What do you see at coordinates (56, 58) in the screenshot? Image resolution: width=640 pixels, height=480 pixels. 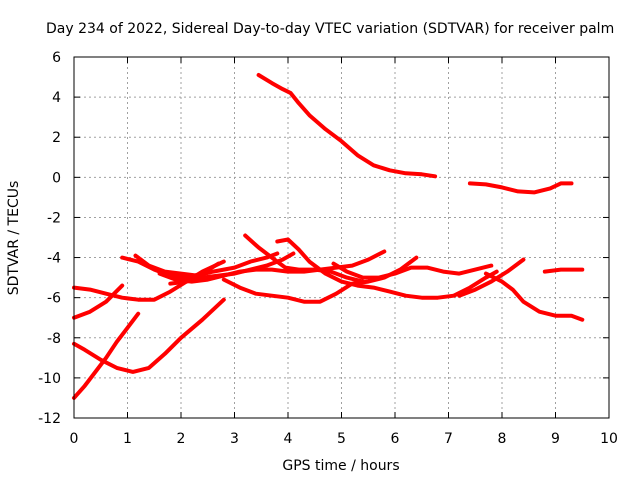 I see `y-tick-label: 6` at bounding box center [56, 58].